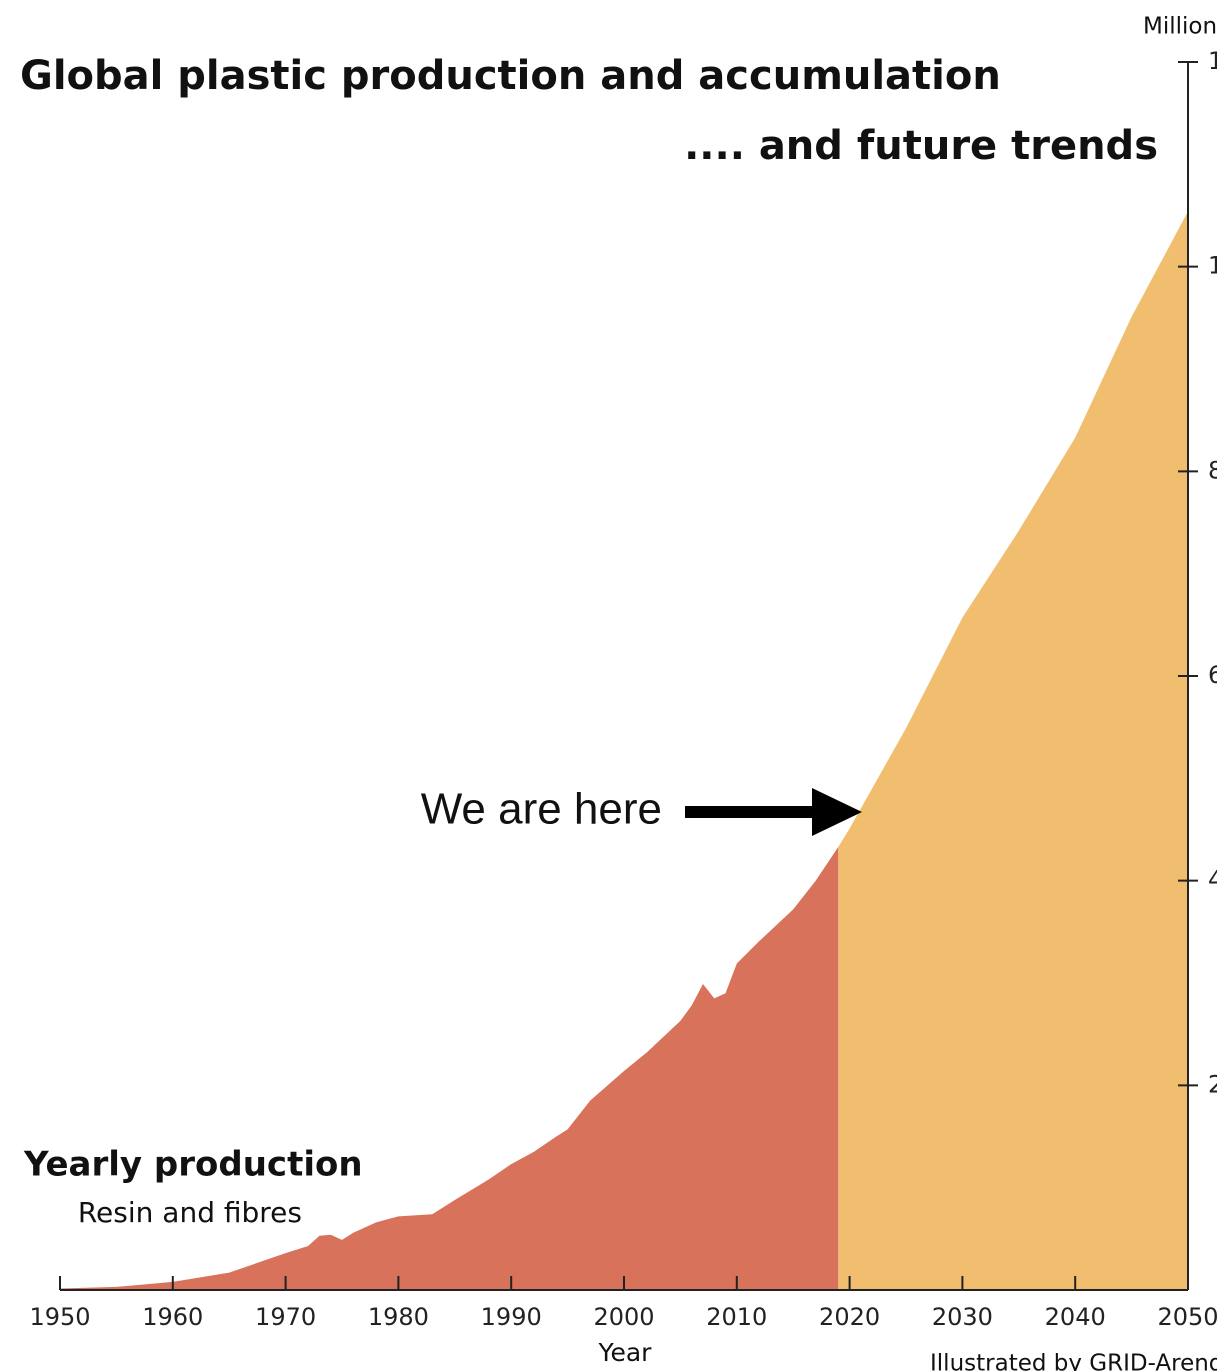 This screenshot has width=1217, height=1371. I want to click on y-tick-label: 1200, so click(1212, 61).